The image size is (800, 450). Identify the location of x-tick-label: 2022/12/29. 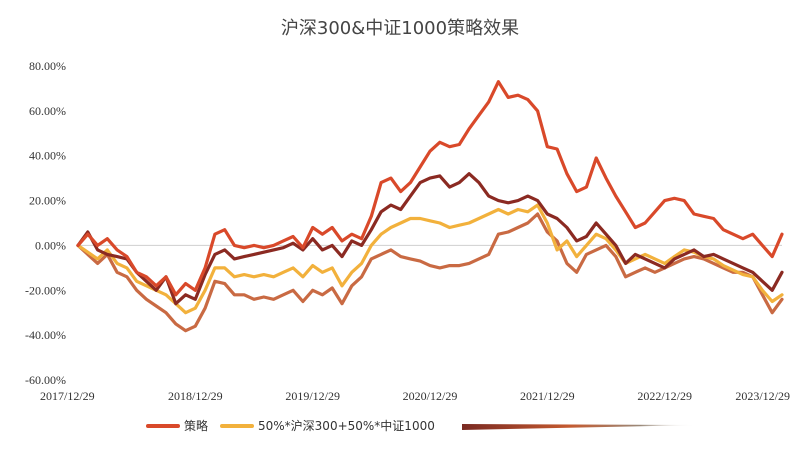
(664, 396).